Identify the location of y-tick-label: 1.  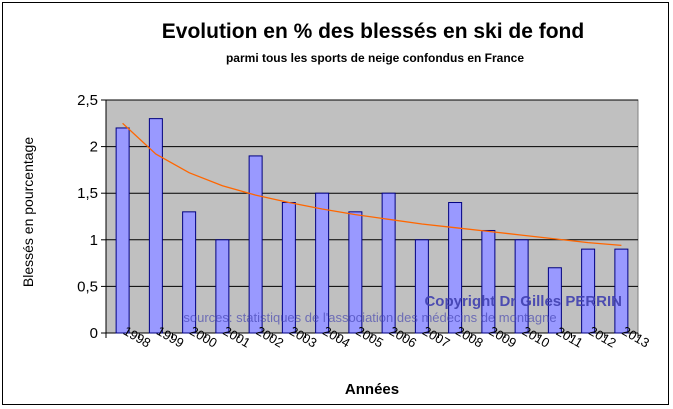
(94, 240).